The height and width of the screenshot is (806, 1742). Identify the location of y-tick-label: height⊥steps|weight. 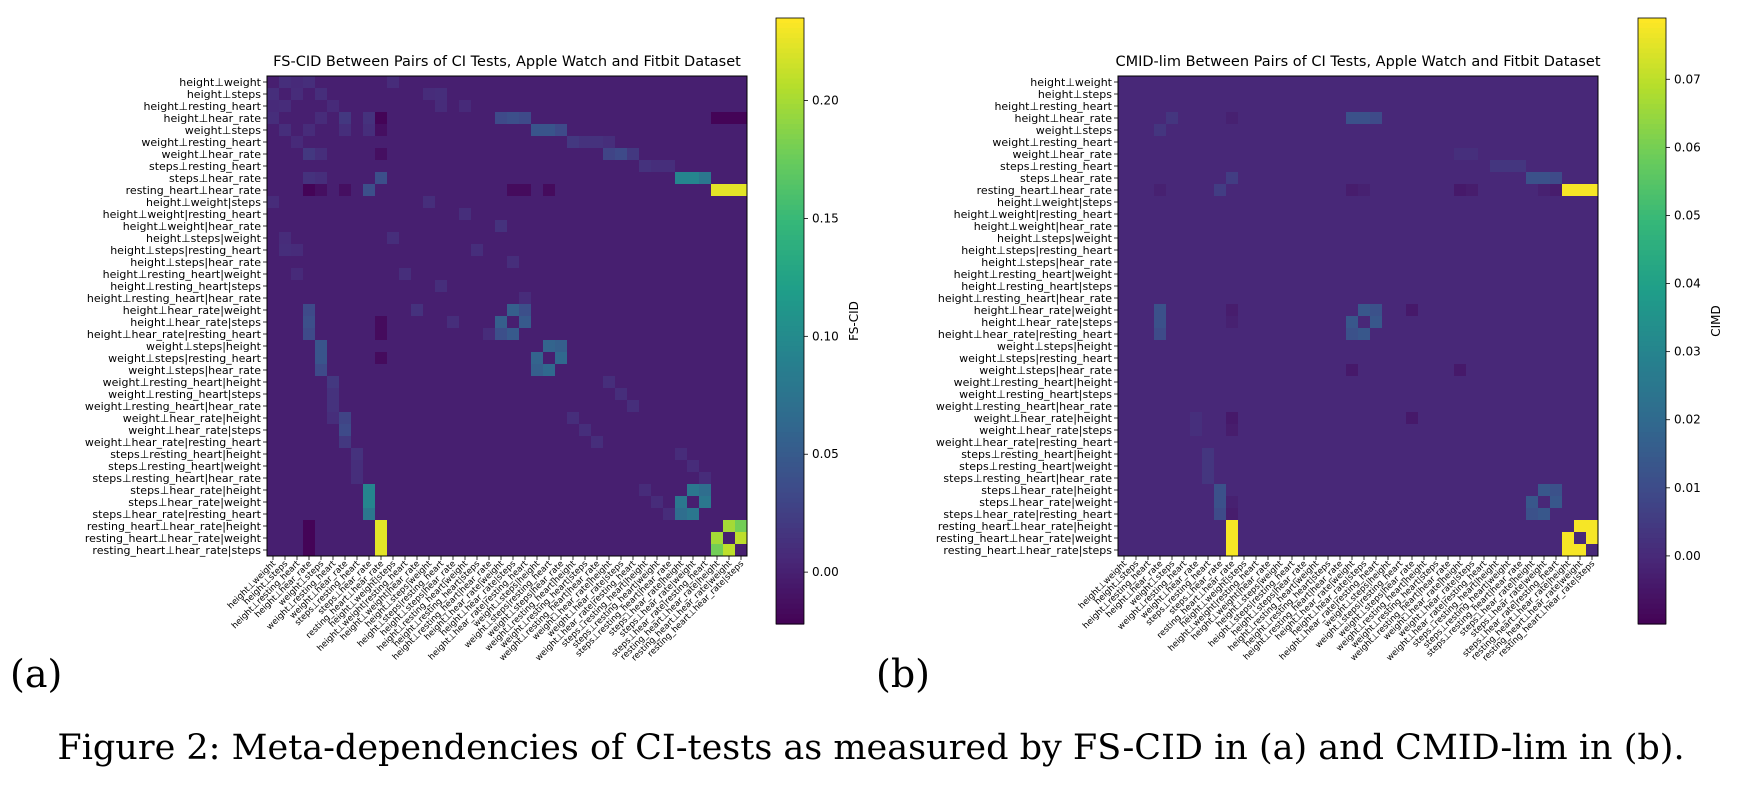
(204, 238).